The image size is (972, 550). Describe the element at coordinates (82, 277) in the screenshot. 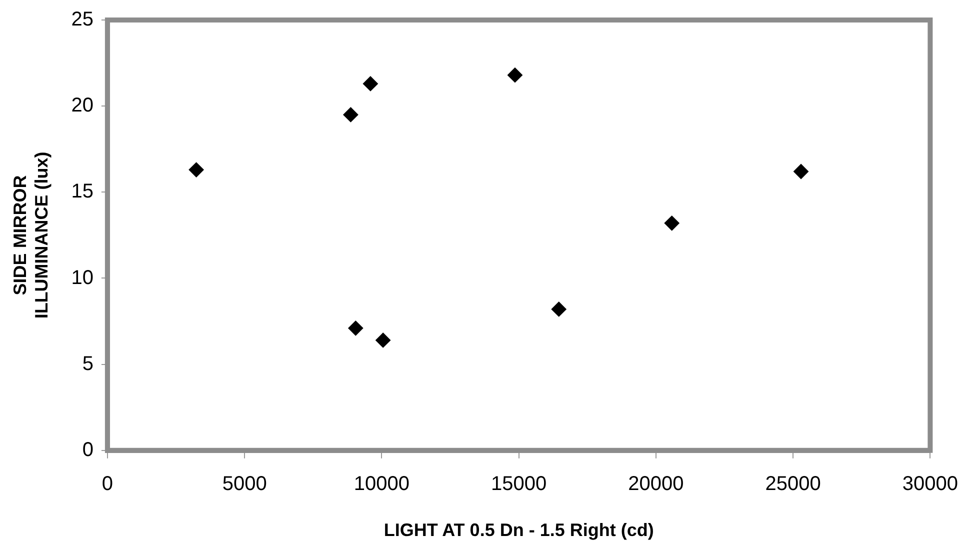

I see `y-tick-label: 10` at that location.